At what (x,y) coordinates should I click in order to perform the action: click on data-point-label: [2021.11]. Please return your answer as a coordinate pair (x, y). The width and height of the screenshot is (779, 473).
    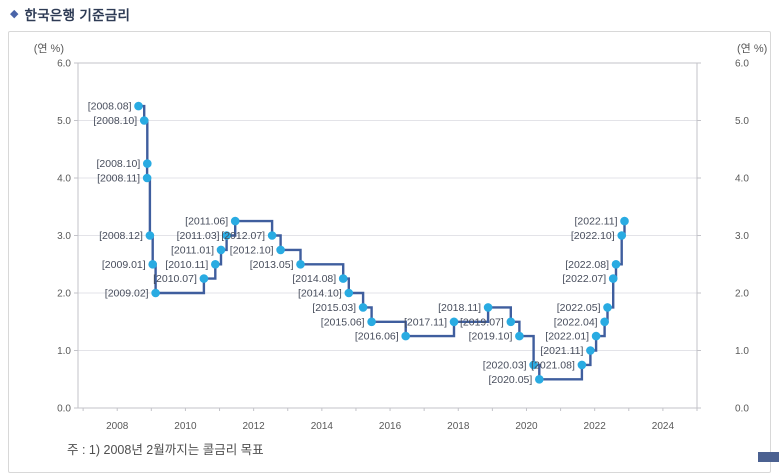
    Looking at the image, I should click on (561, 351).